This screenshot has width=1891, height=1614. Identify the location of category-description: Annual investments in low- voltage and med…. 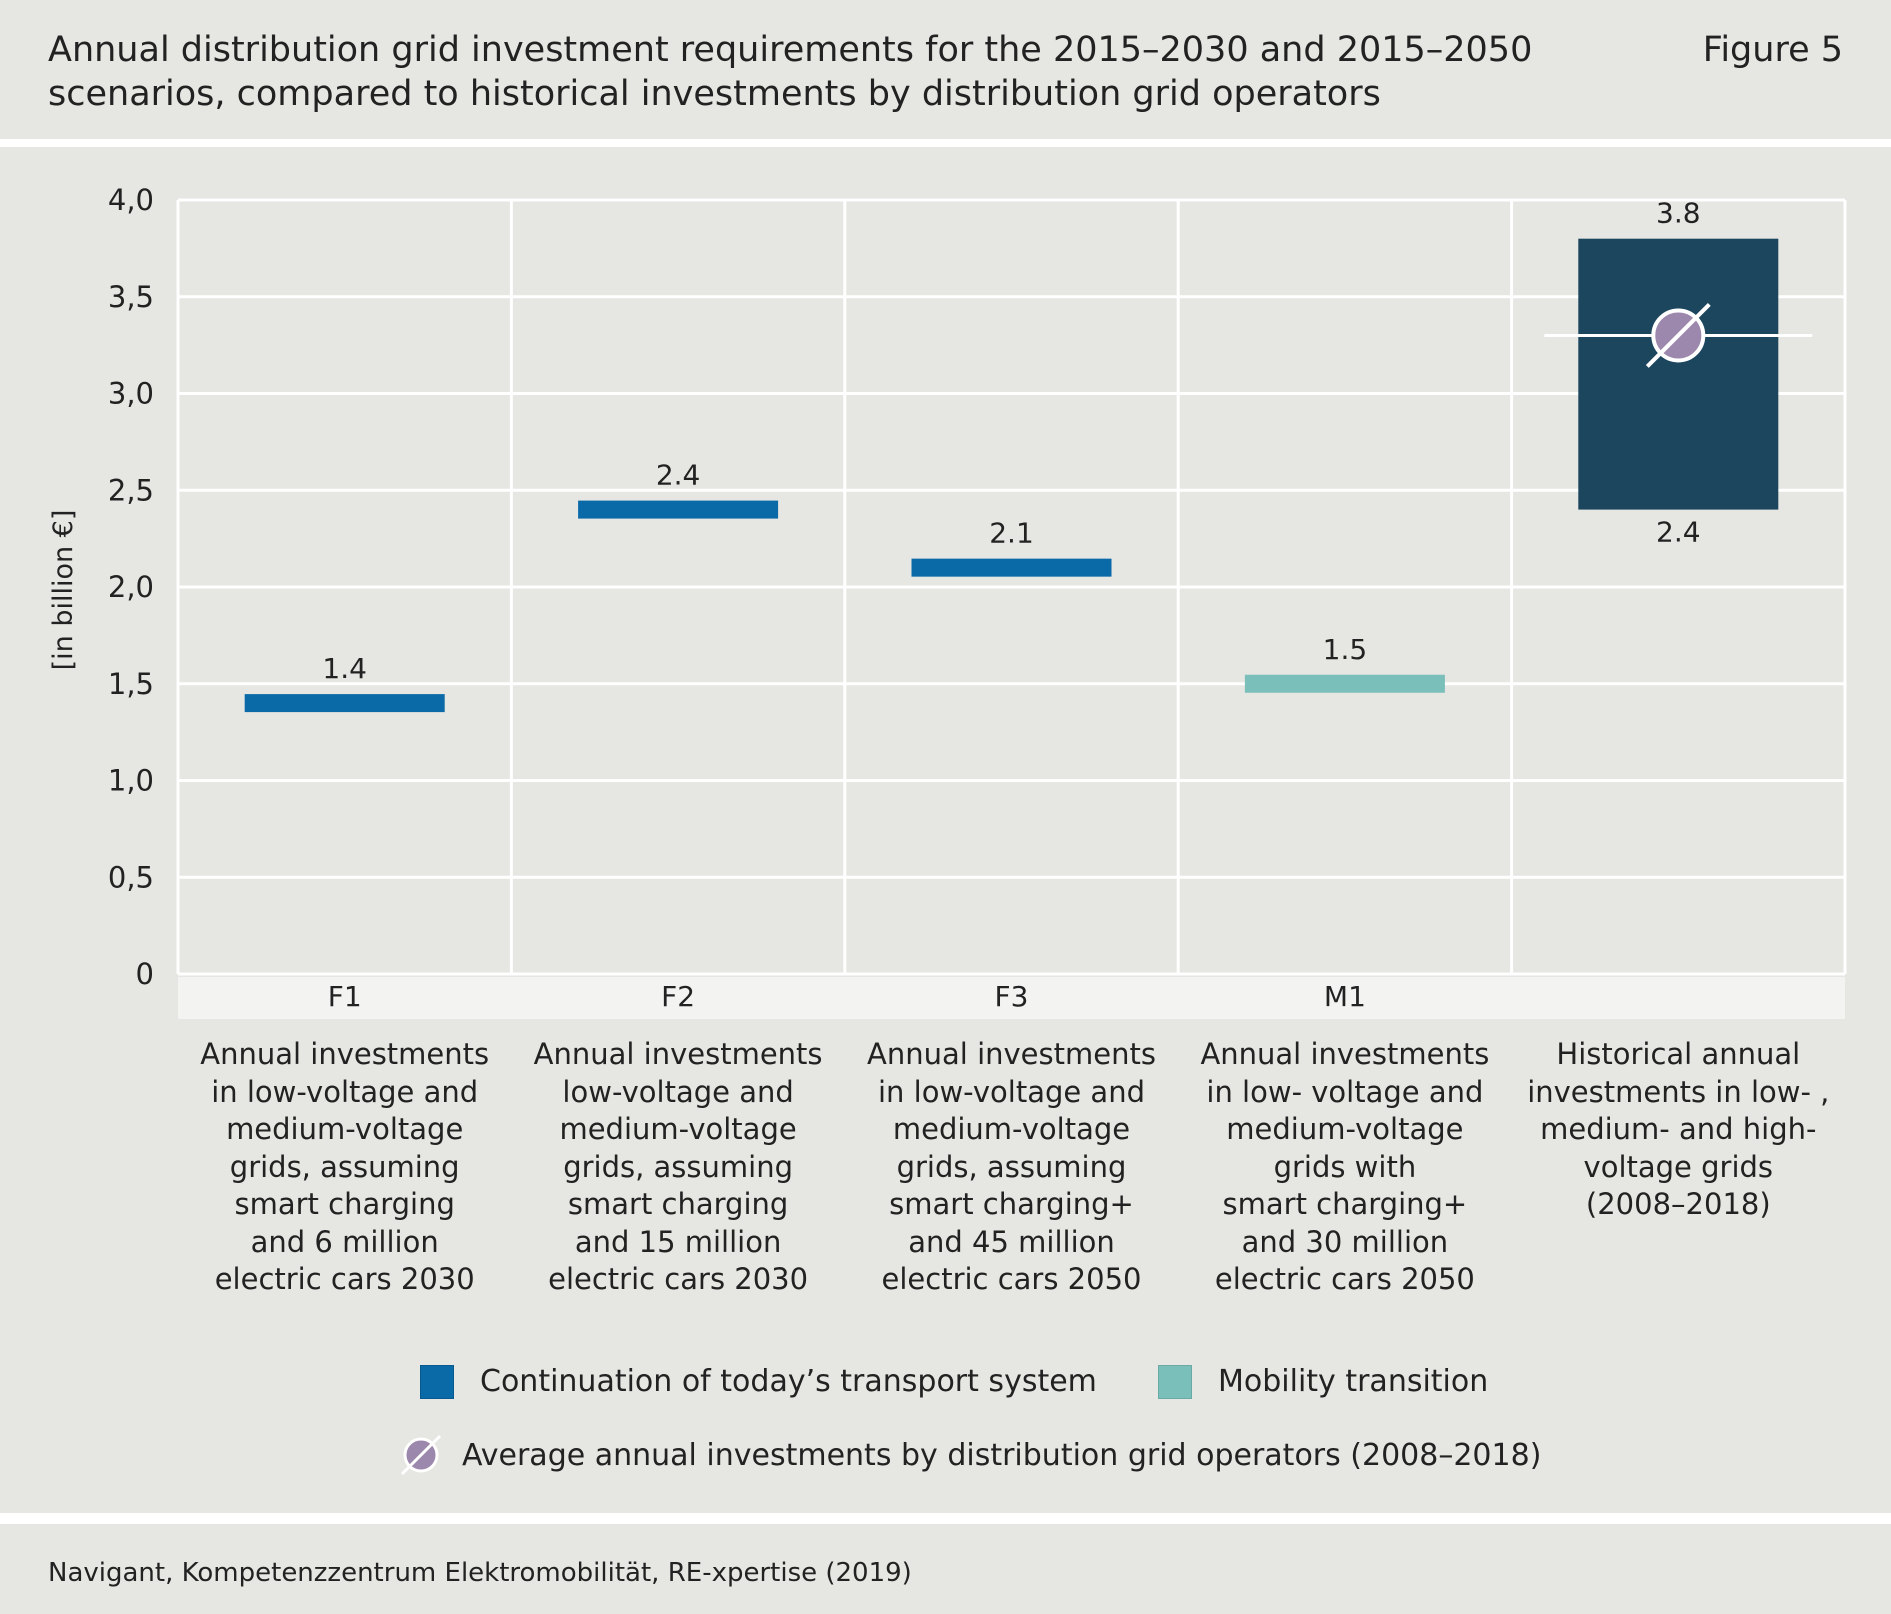
(1345, 1167).